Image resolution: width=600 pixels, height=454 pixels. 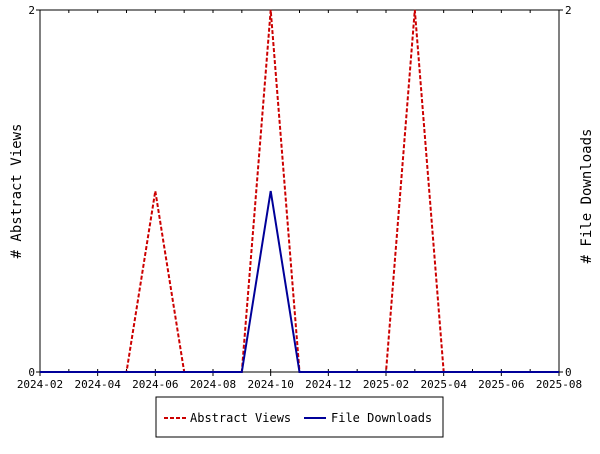 What do you see at coordinates (587, 196) in the screenshot?
I see `y-axis-right-title: # File Downloads` at bounding box center [587, 196].